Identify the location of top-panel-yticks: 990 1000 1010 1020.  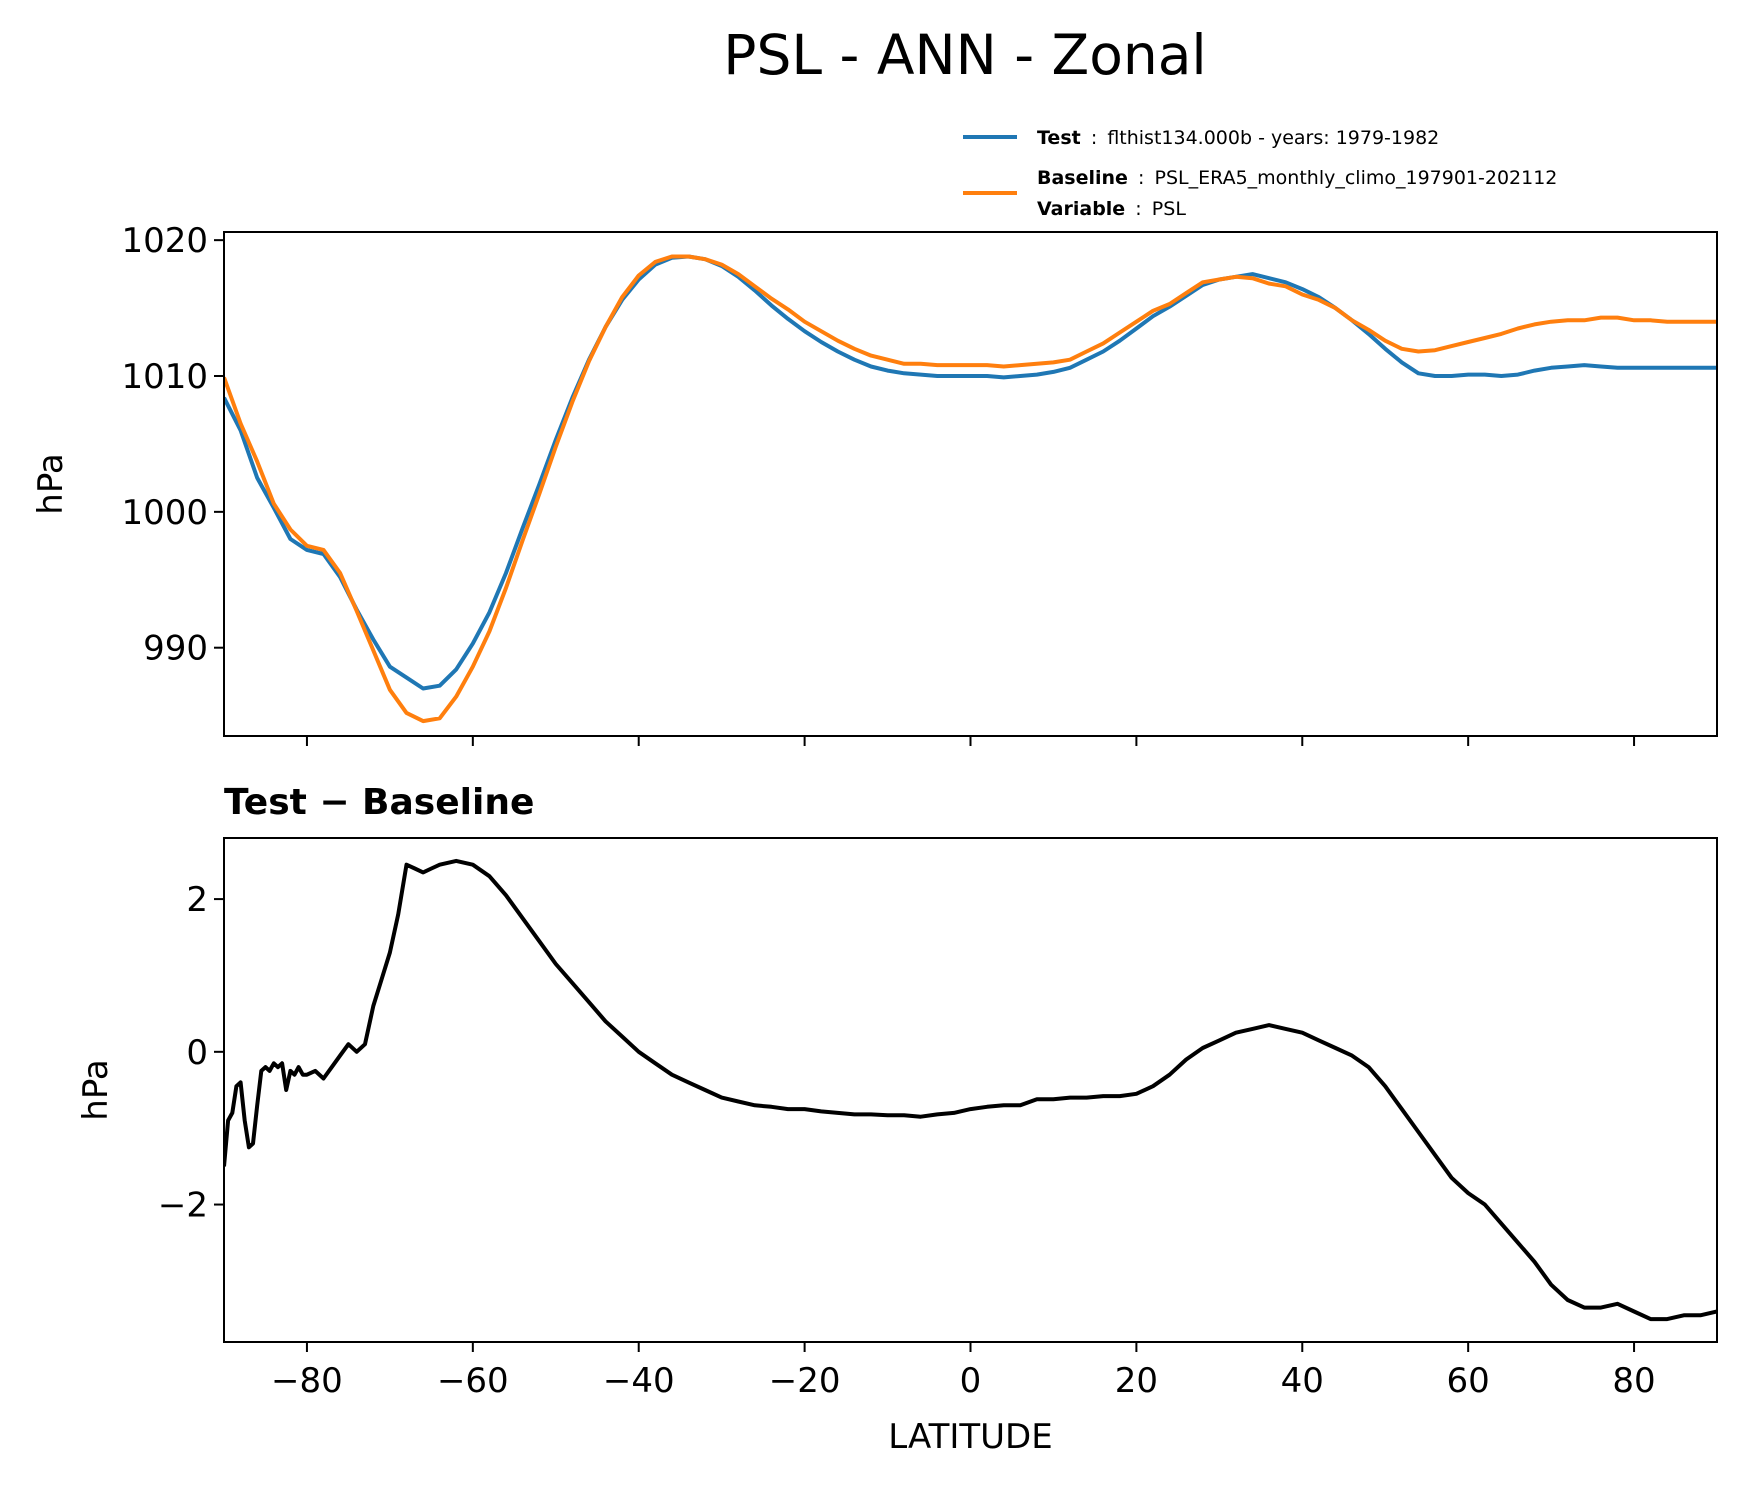
(172, 445).